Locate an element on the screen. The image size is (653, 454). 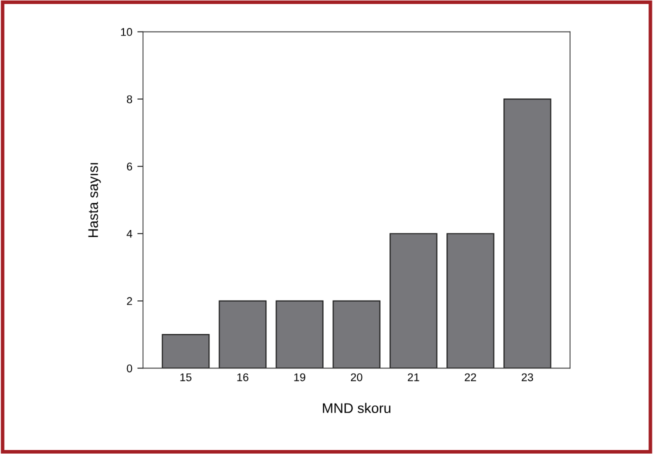
y-axis-title: Hasta sayısı is located at coordinates (94, 200).